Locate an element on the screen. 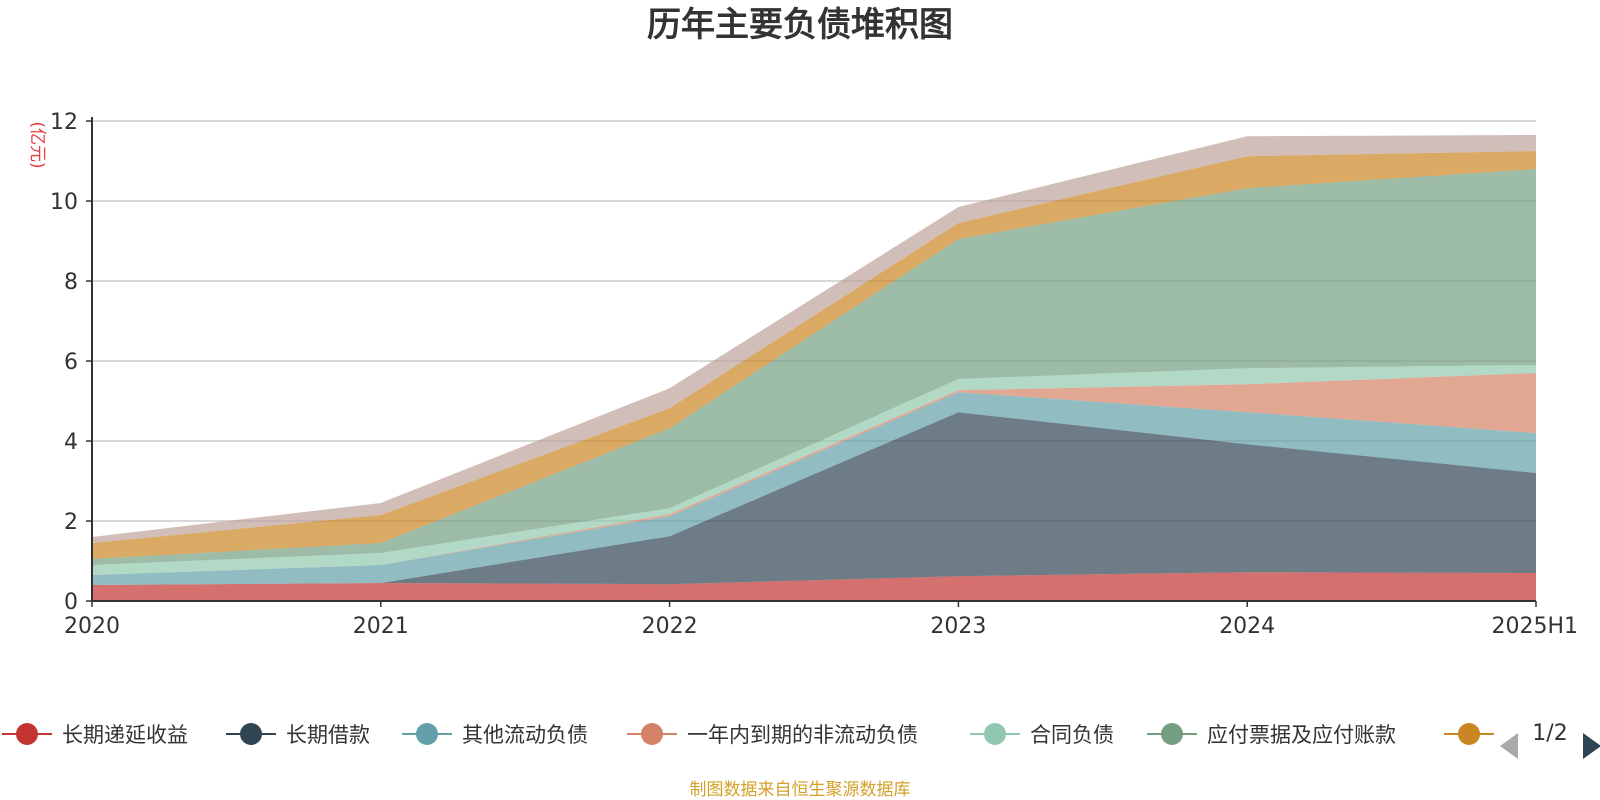 This screenshot has height=800, width=1600. legend-item-3: 其他流动负债 is located at coordinates (495, 735).